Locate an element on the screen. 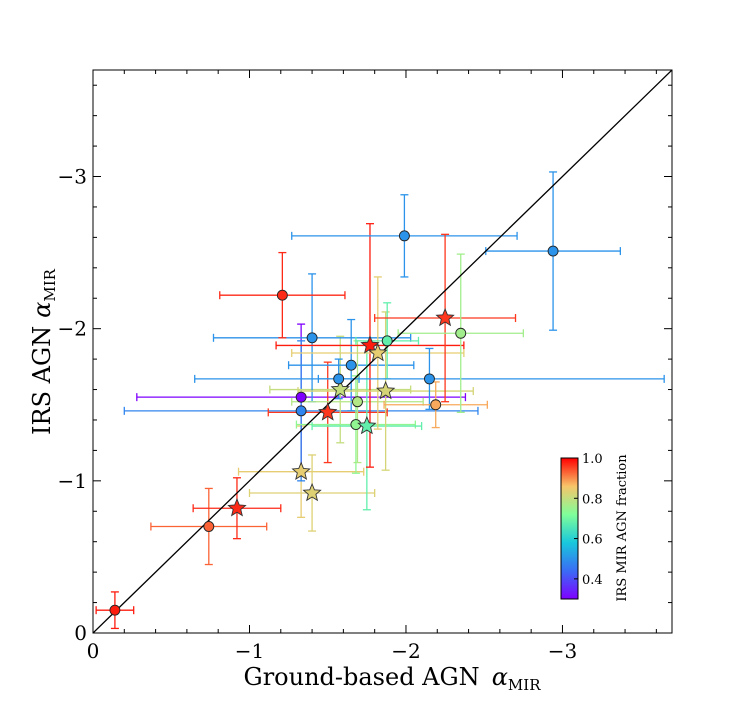 The width and height of the screenshot is (747, 706). colorbar-tick-label: 0.6 is located at coordinates (592, 540).